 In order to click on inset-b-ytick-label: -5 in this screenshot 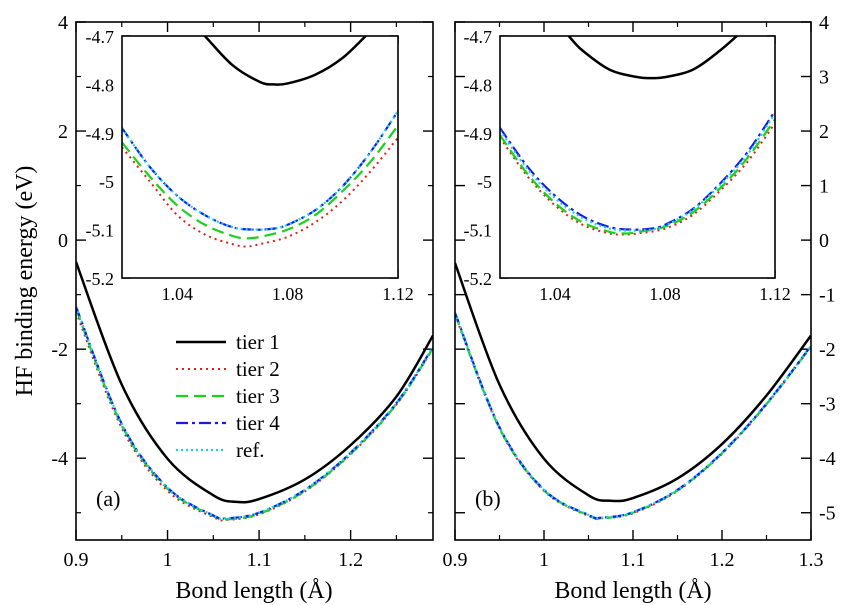, I will do `click(484, 182)`.